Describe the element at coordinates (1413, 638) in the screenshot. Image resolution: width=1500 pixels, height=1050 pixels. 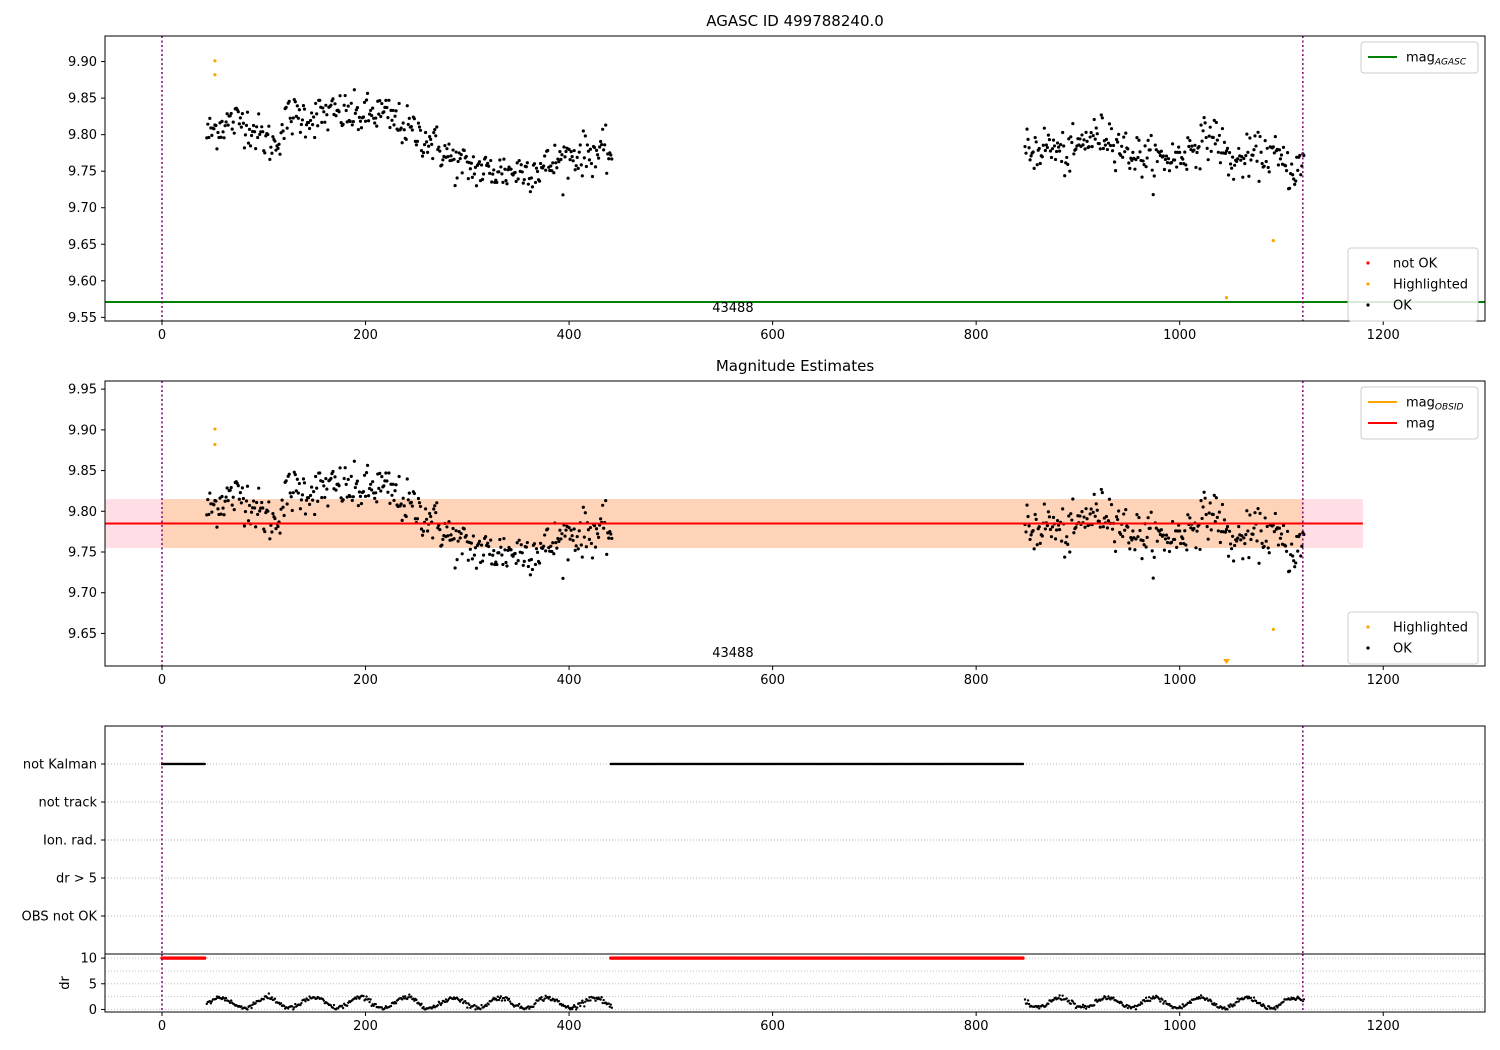
I see `legend-box` at that location.